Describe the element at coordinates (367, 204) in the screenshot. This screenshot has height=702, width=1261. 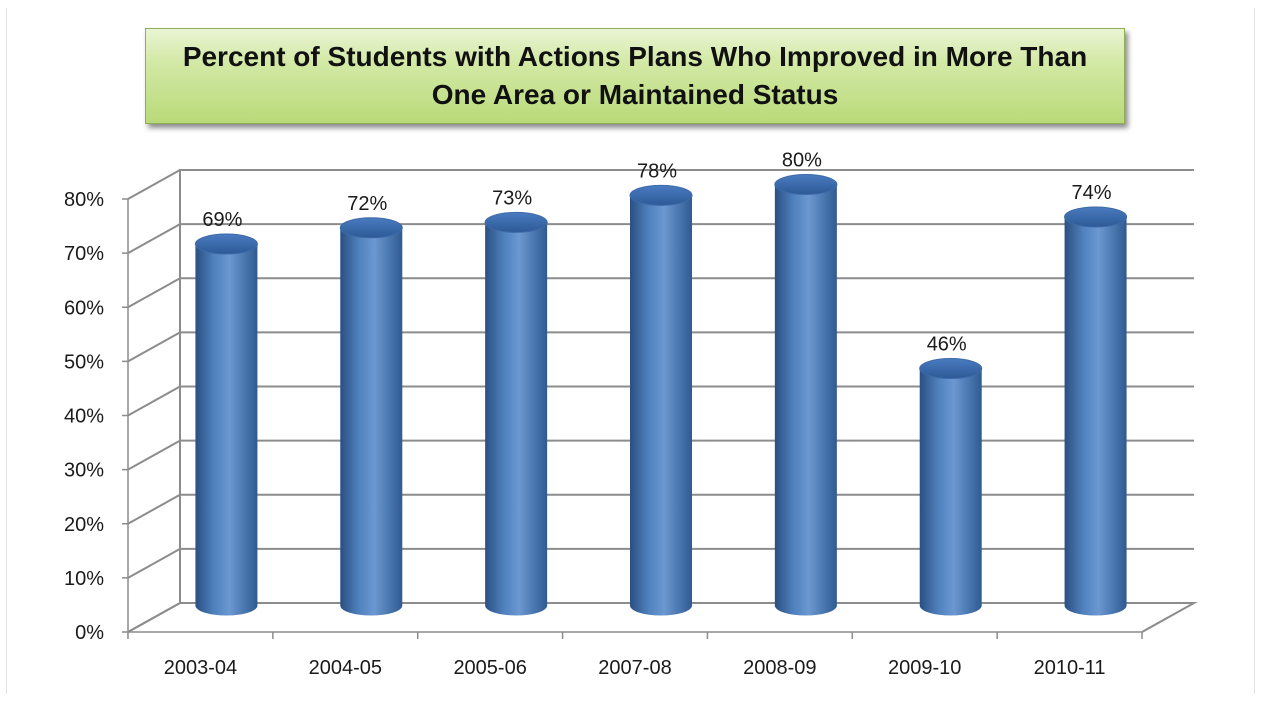
I see `data-label: 72%` at that location.